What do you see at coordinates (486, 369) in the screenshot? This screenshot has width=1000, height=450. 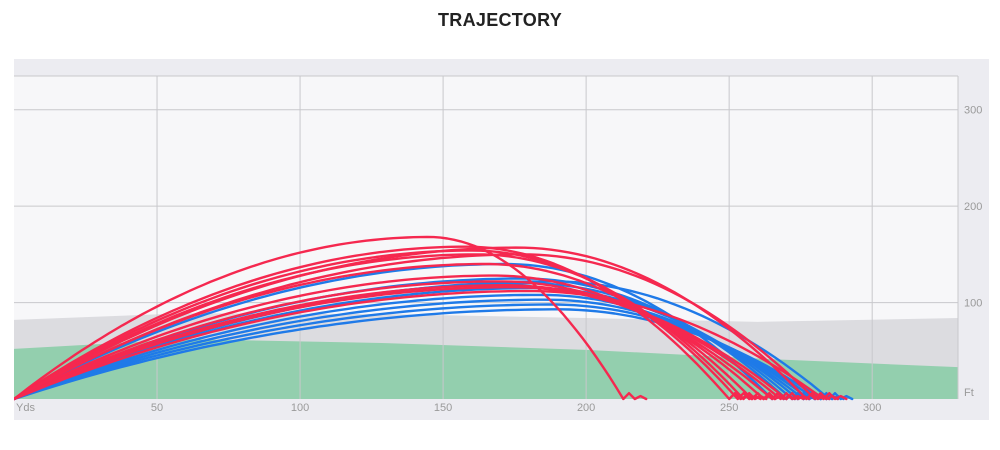 I see `fairway-band` at bounding box center [486, 369].